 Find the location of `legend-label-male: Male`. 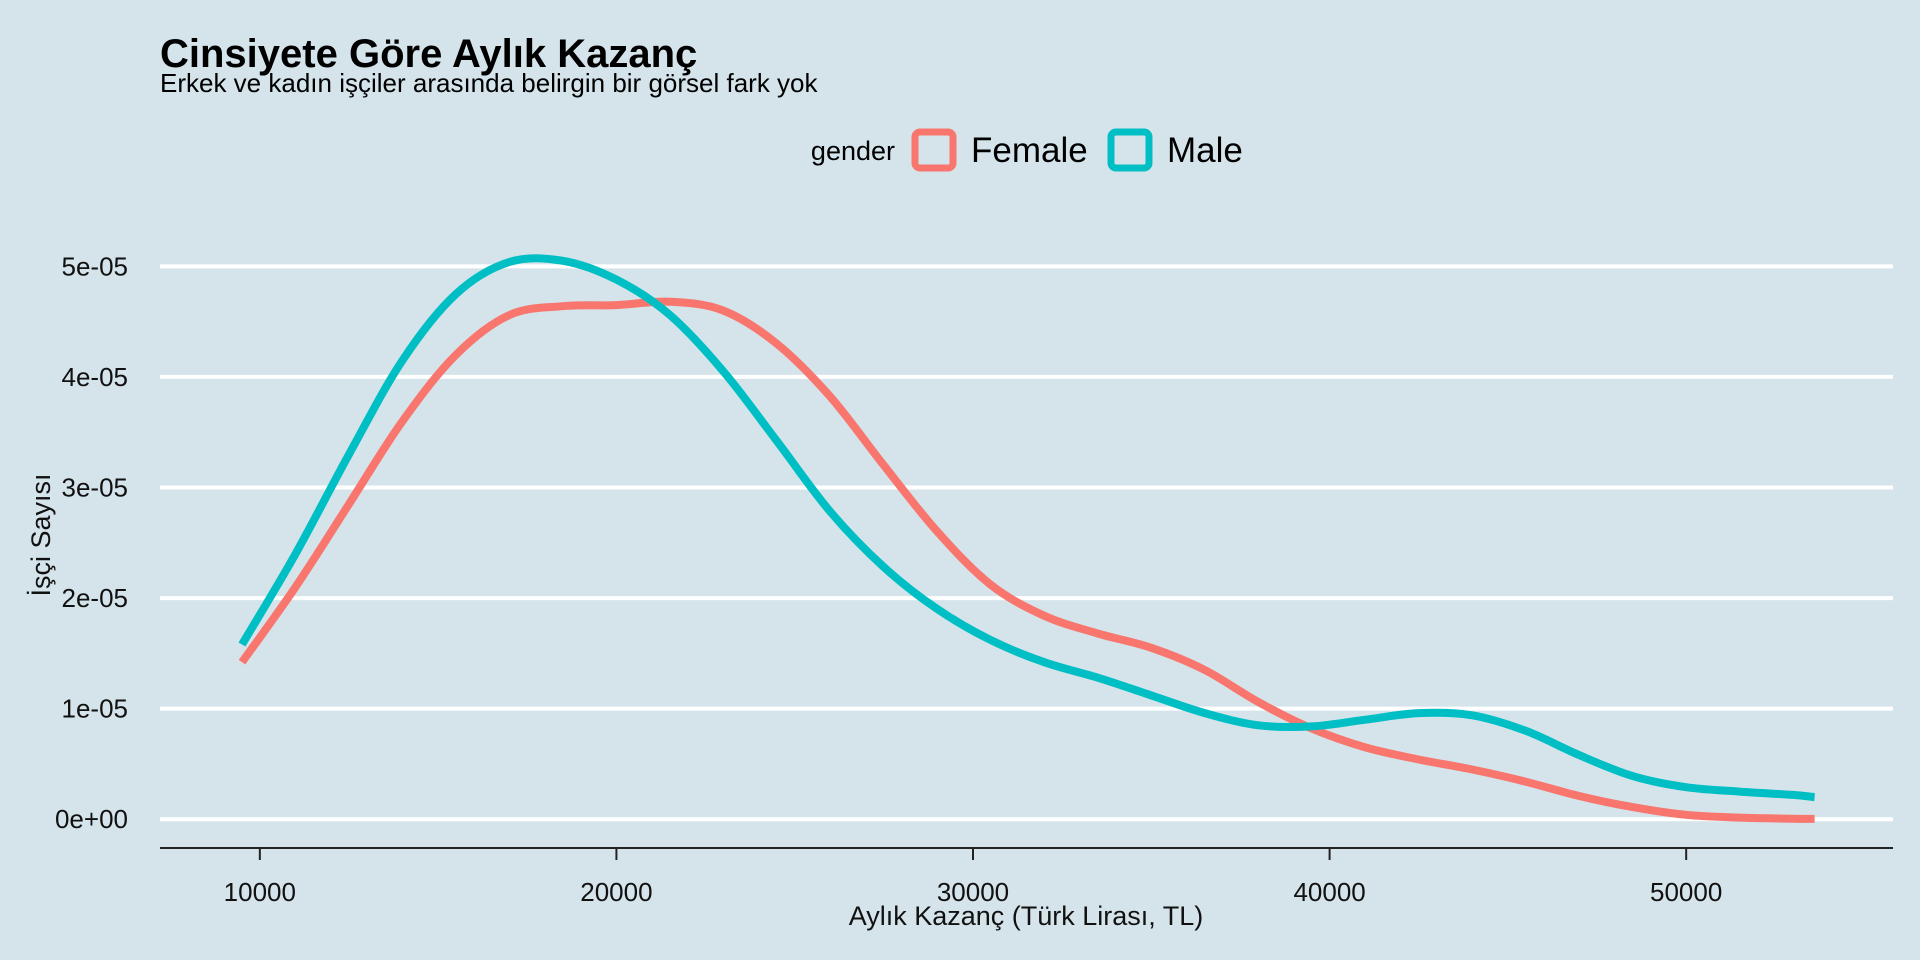

legend-label-male: Male is located at coordinates (1205, 150).